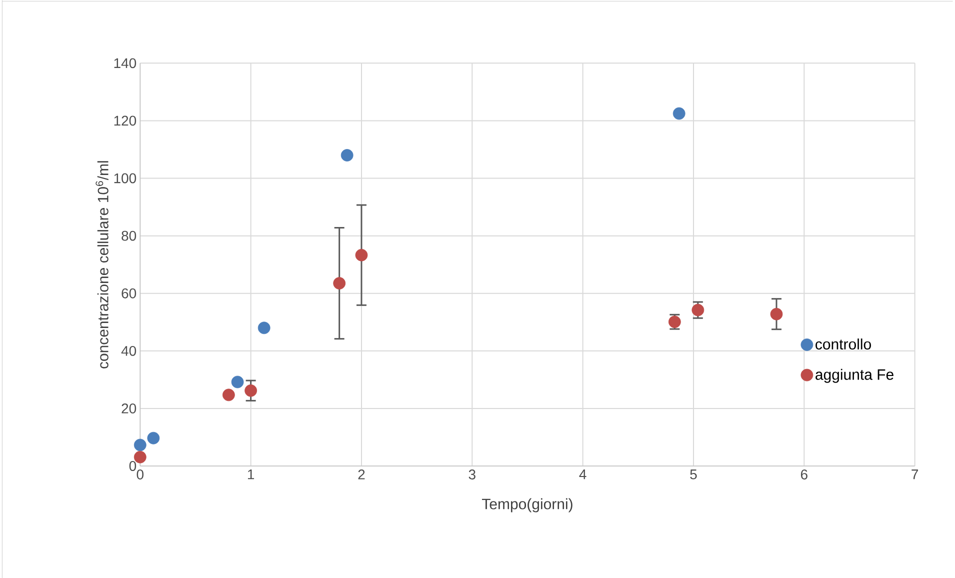 The width and height of the screenshot is (955, 578). What do you see at coordinates (804, 474) in the screenshot?
I see `x-tick-label: 6` at bounding box center [804, 474].